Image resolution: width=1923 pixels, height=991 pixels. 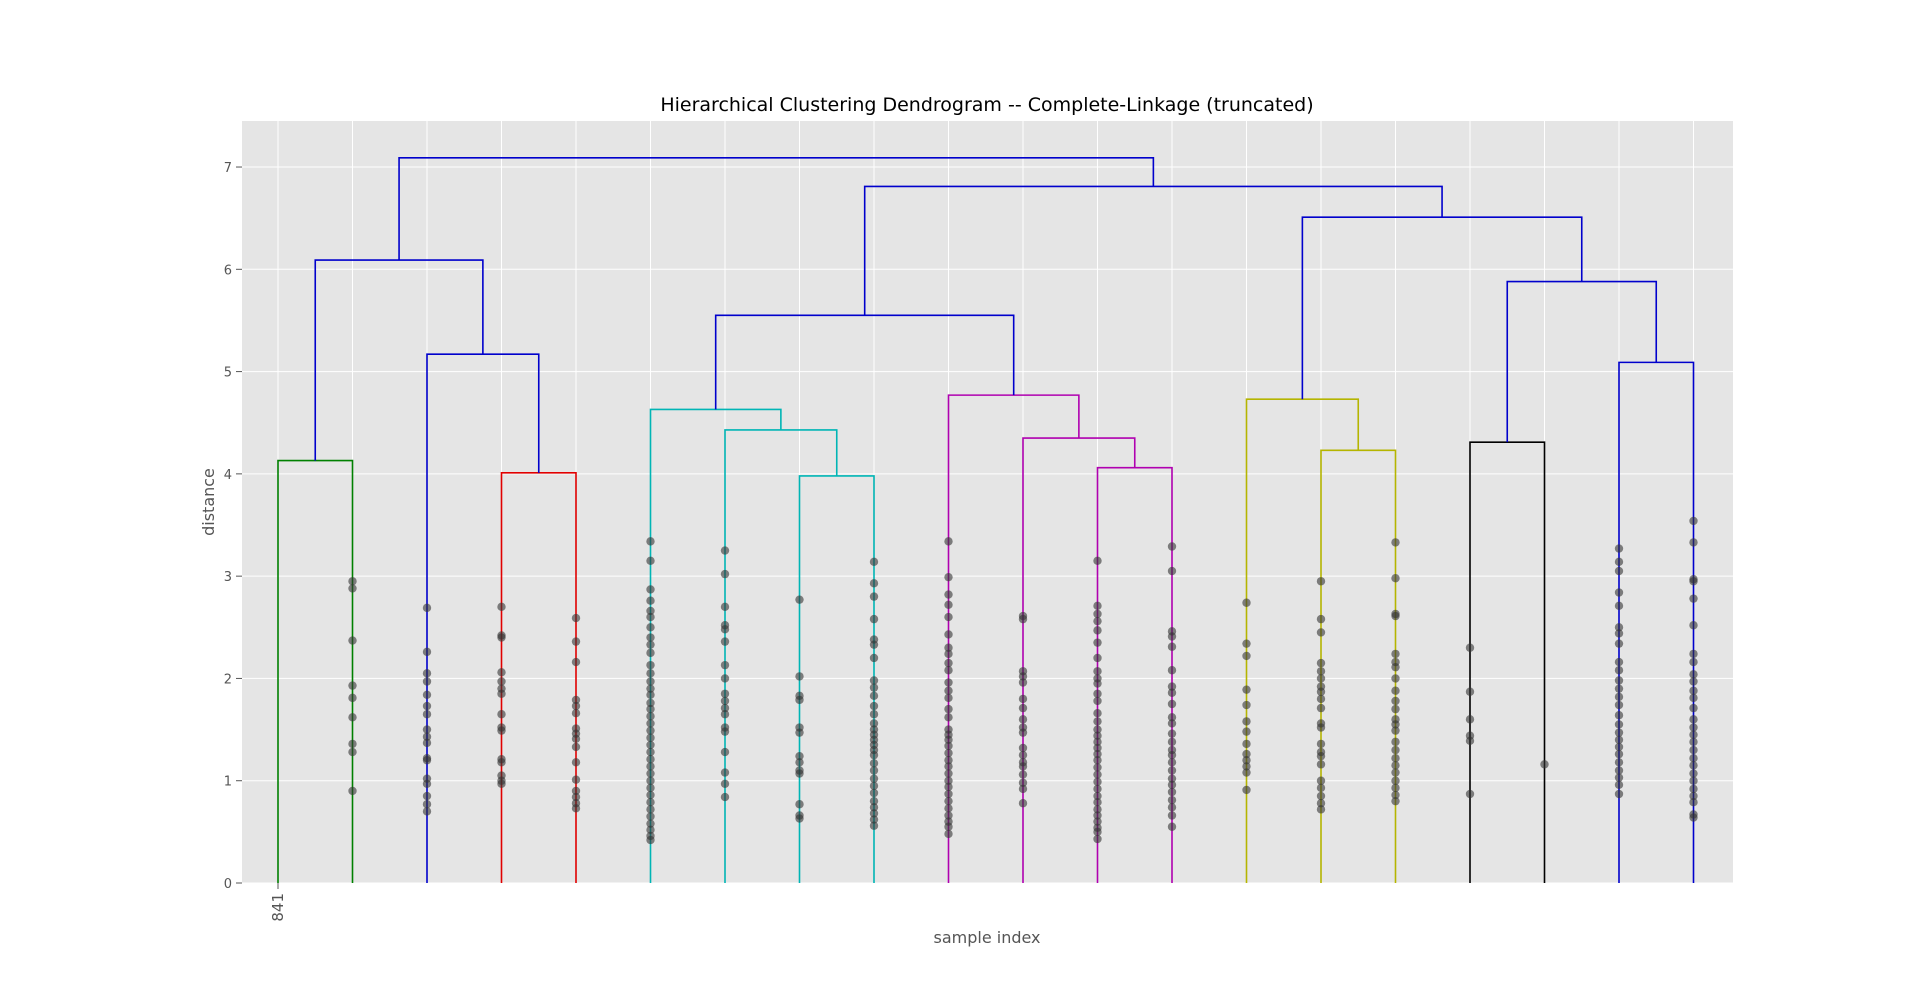 What do you see at coordinates (228, 373) in the screenshot?
I see `y-tick-label-5: 5` at bounding box center [228, 373].